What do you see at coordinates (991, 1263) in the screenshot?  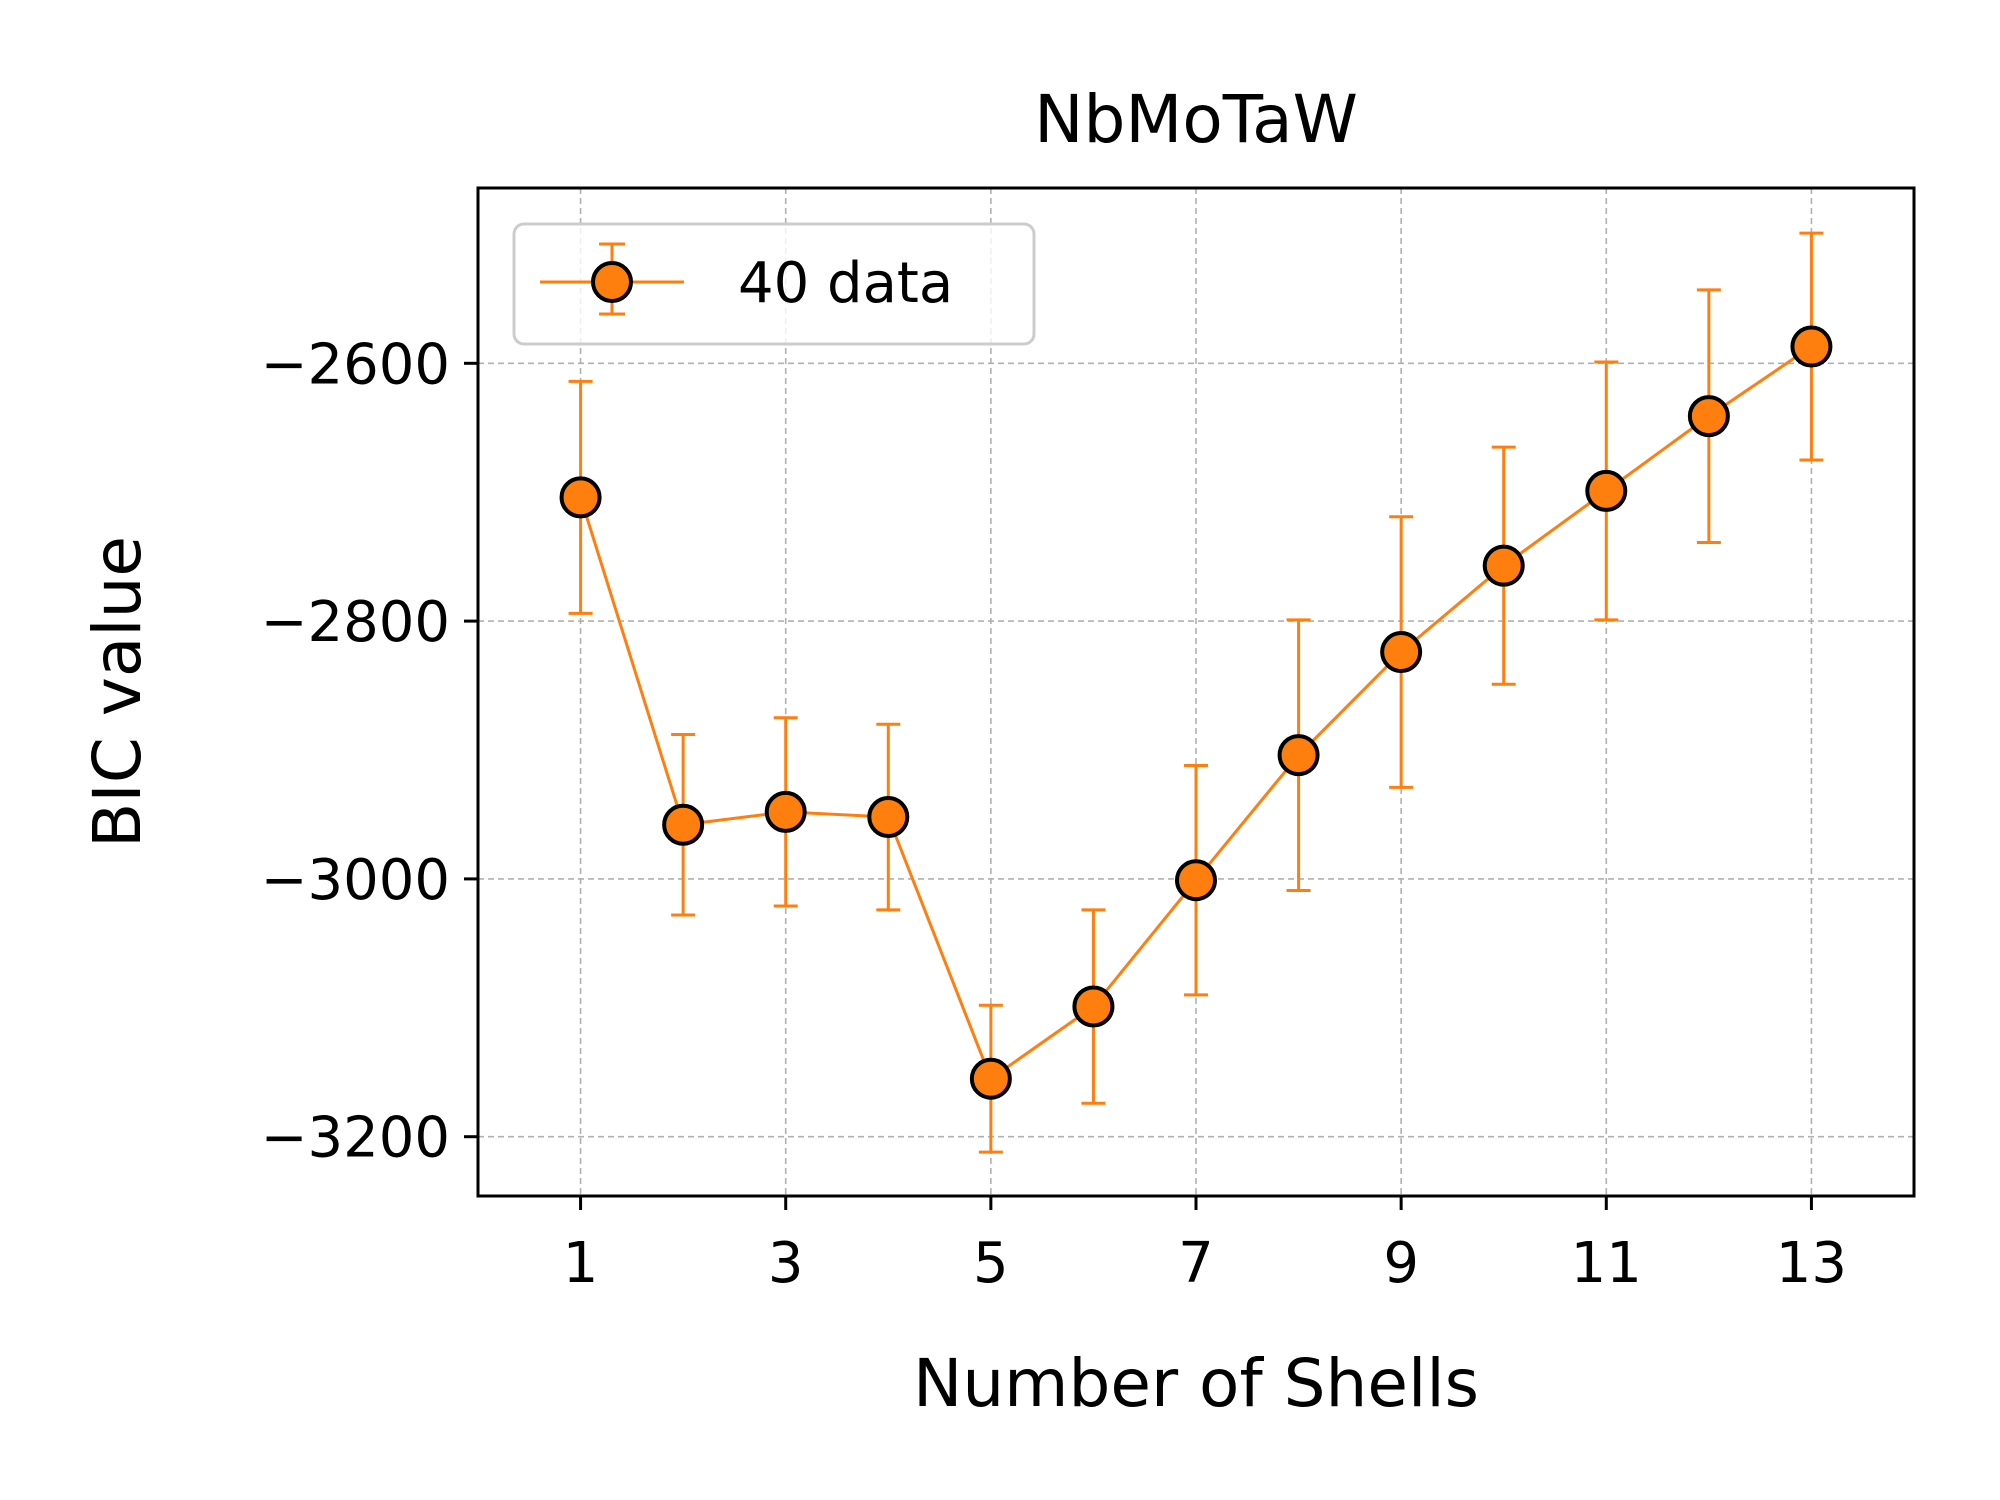 I see `x-tick-label: 5` at bounding box center [991, 1263].